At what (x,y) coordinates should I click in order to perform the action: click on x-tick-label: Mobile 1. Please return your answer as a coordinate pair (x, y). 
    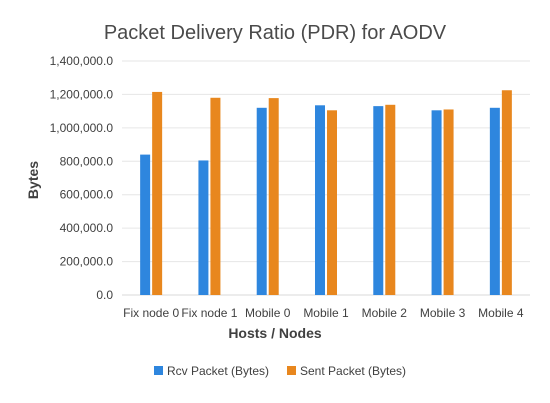
    Looking at the image, I should click on (326, 313).